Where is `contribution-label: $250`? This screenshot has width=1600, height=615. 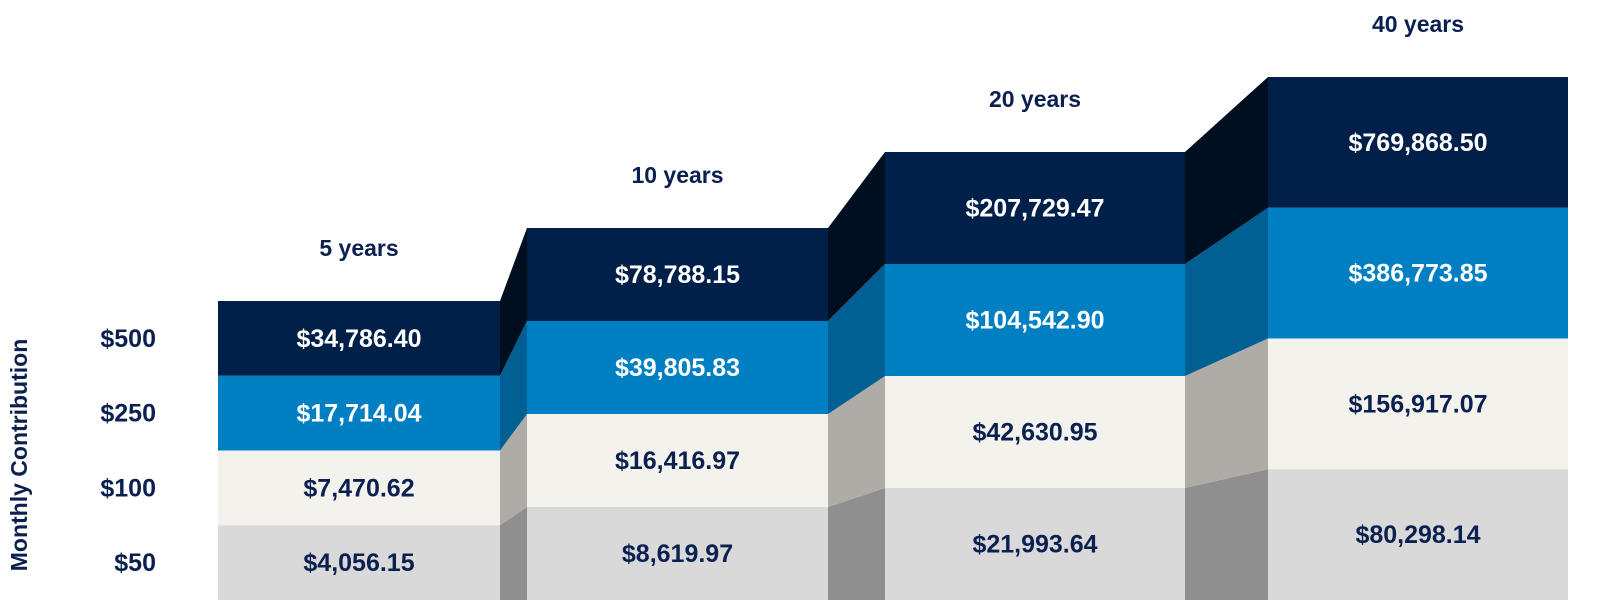 contribution-label: $250 is located at coordinates (128, 414).